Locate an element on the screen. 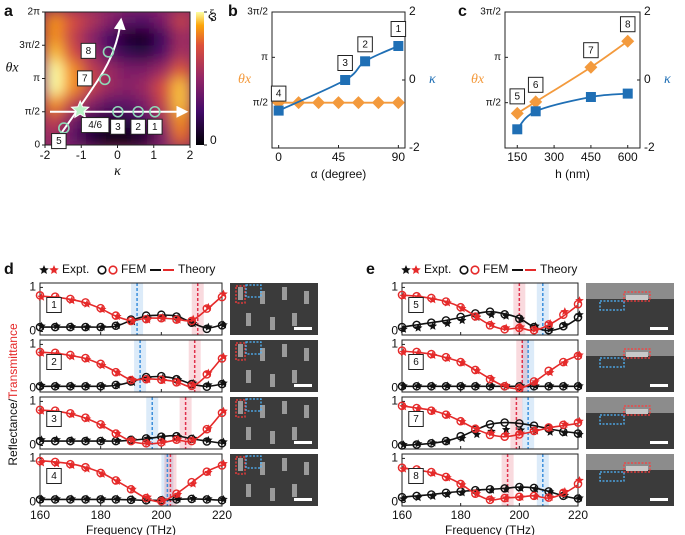 This screenshot has width=685, height=535. point-label: 1 is located at coordinates (399, 29).